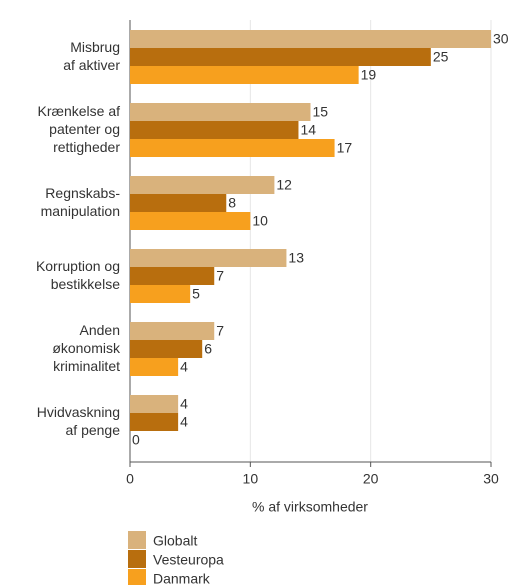  I want to click on value-label: 14, so click(308, 130).